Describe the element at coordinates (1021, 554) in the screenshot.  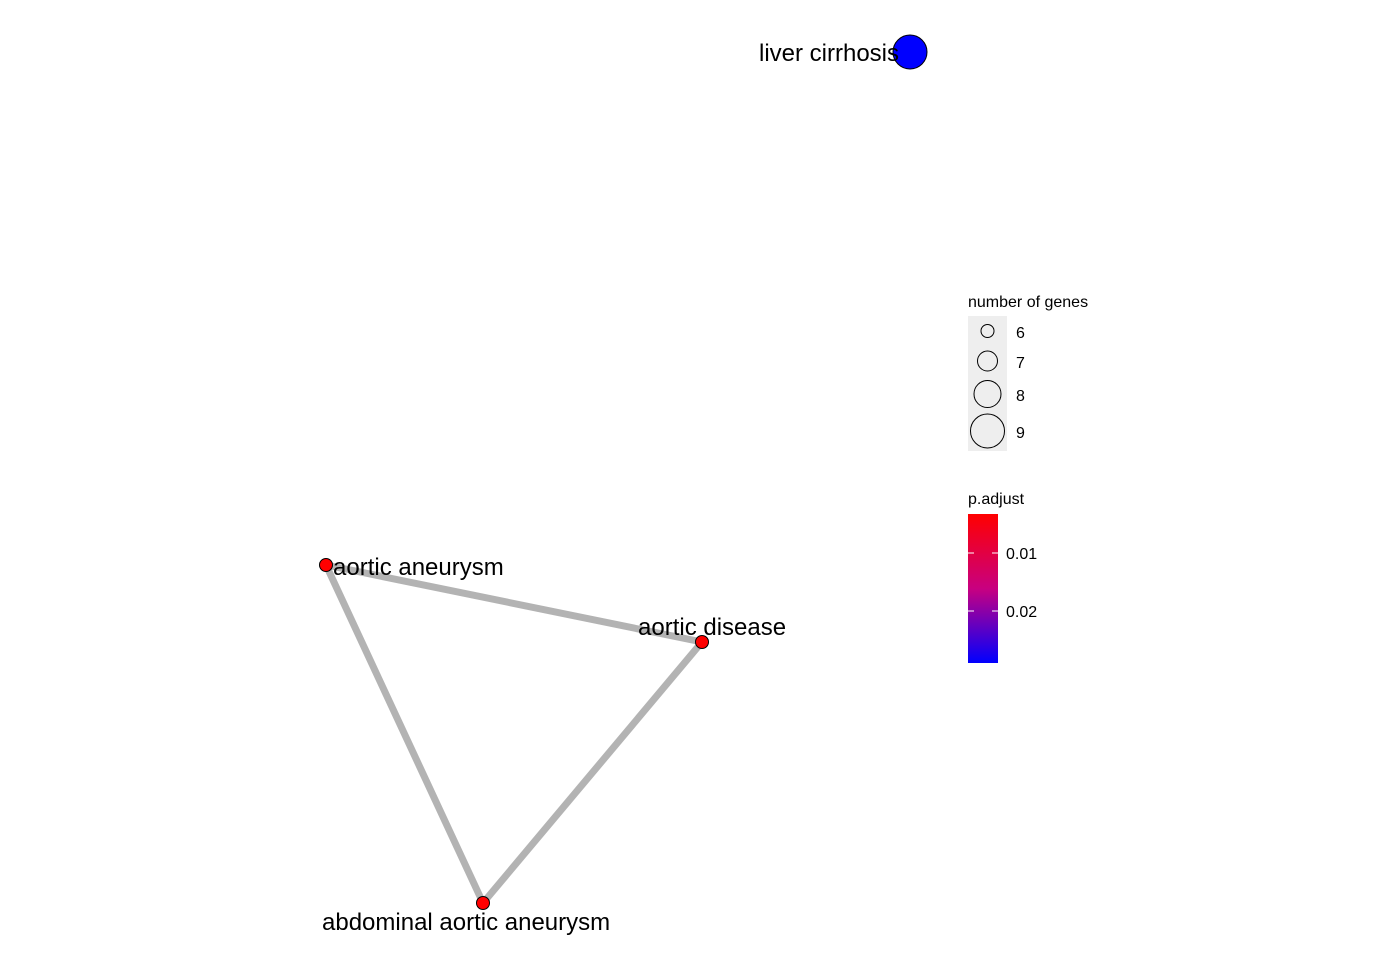
I see `color-legend-label-0.01: 0.01` at that location.